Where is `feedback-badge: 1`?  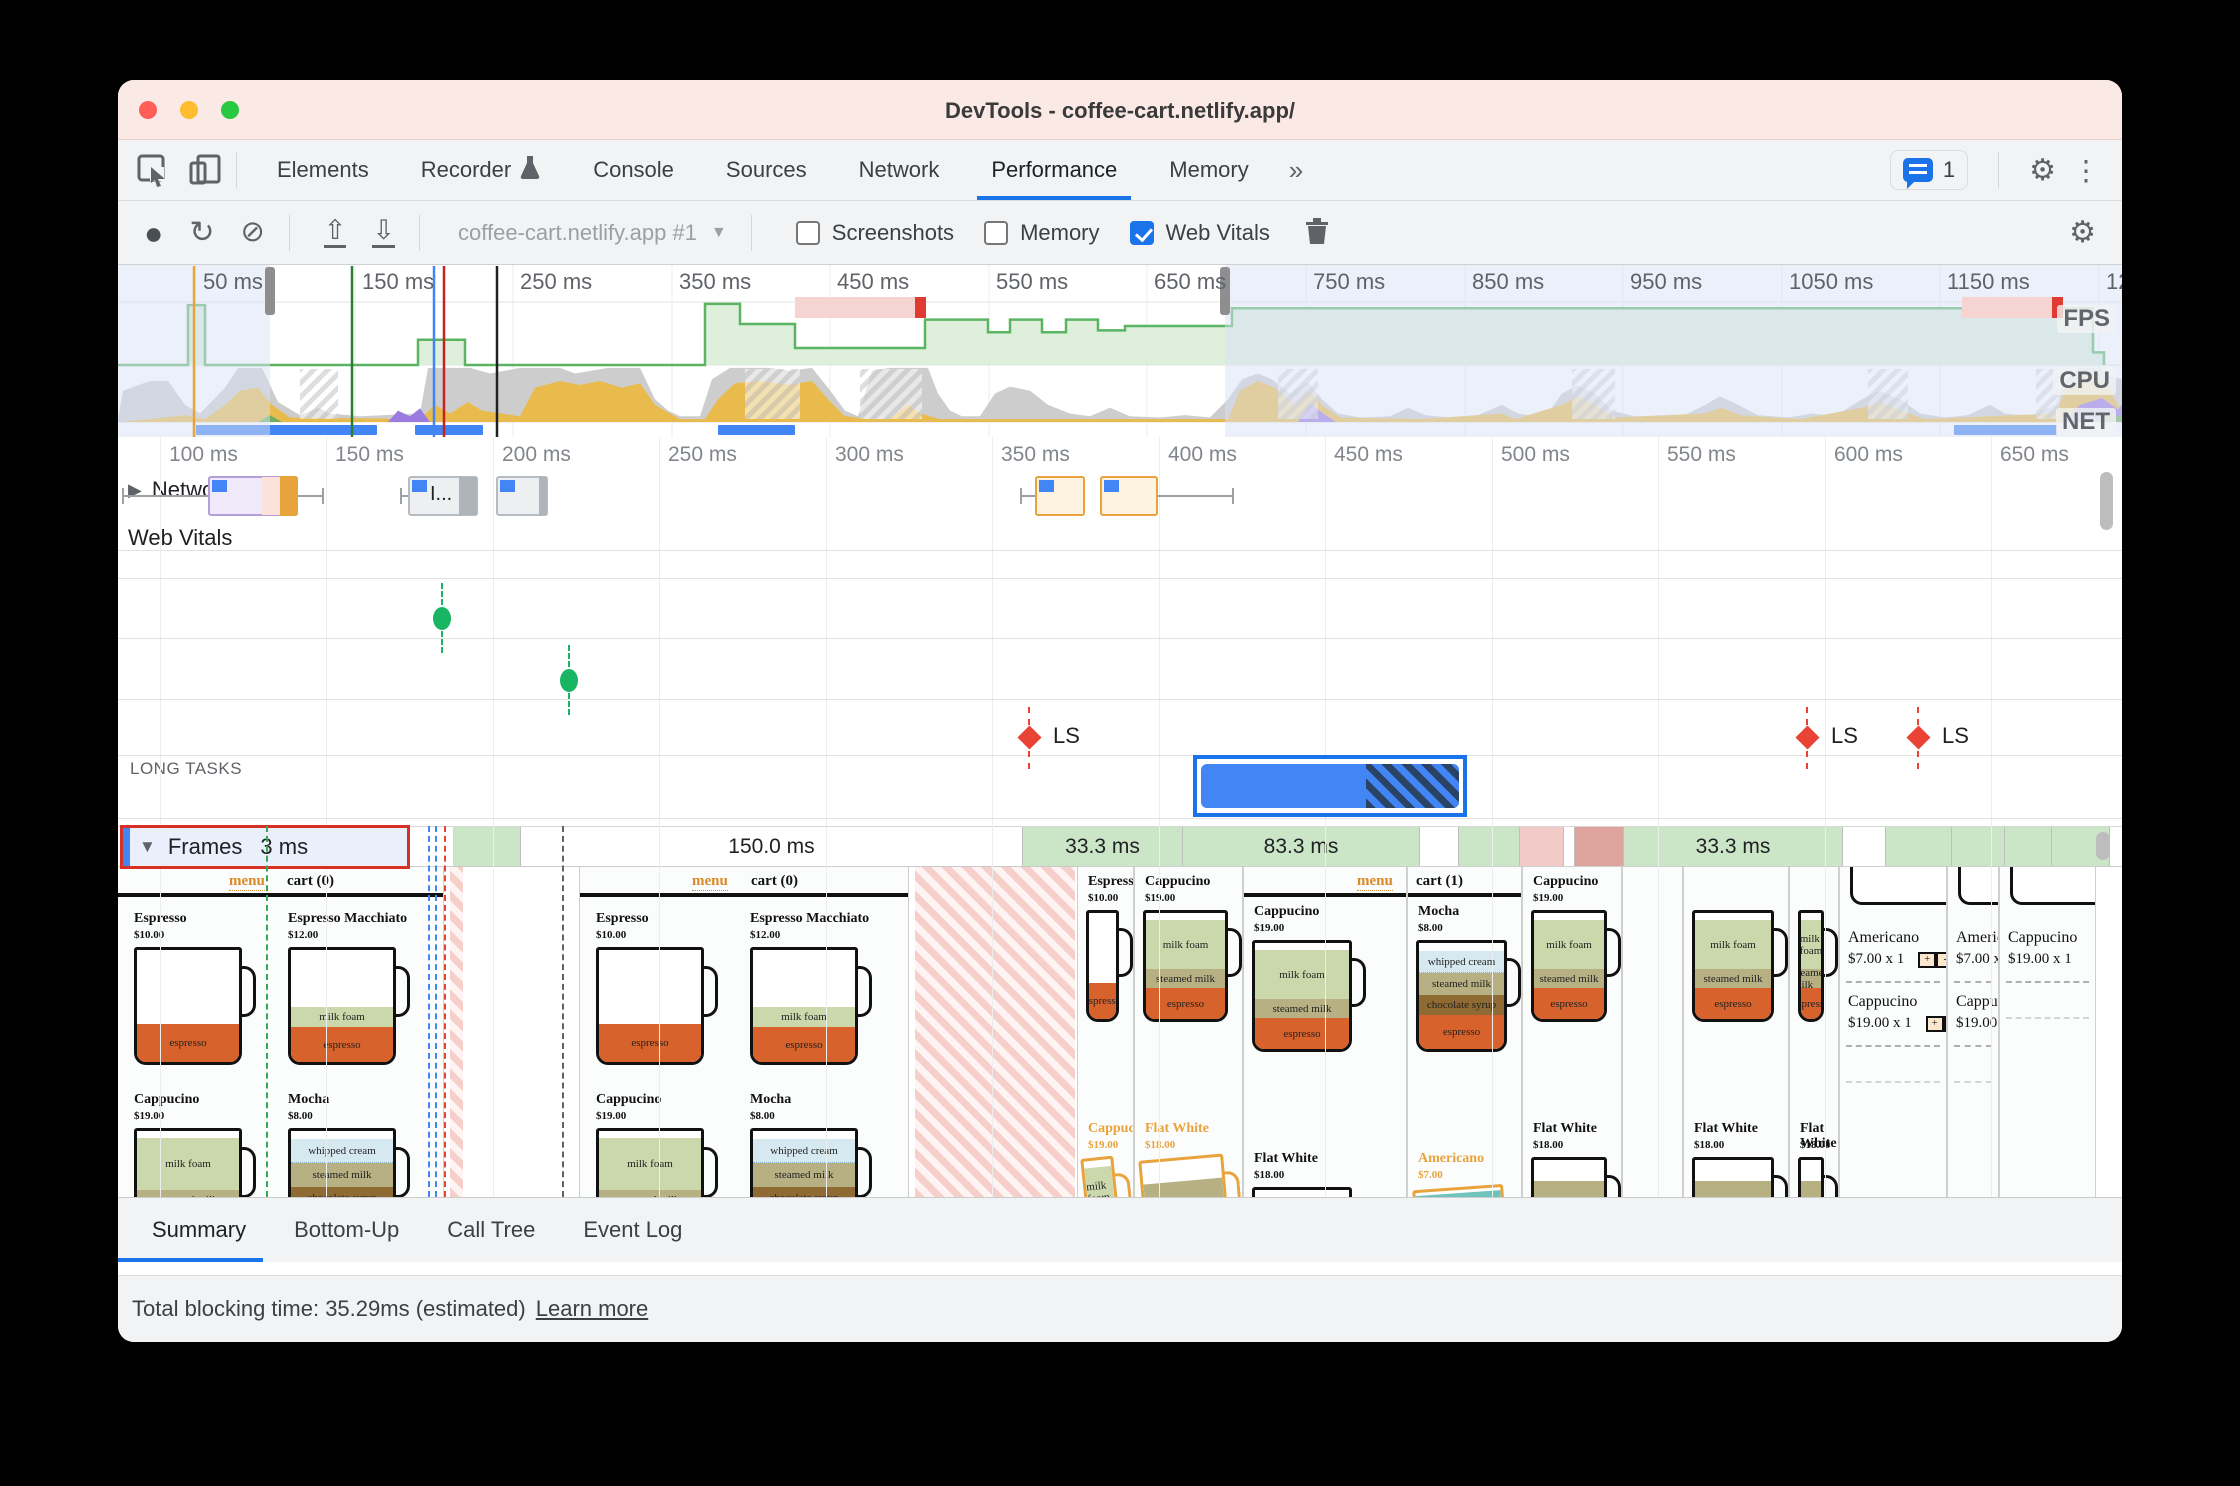 feedback-badge: 1 is located at coordinates (1929, 170).